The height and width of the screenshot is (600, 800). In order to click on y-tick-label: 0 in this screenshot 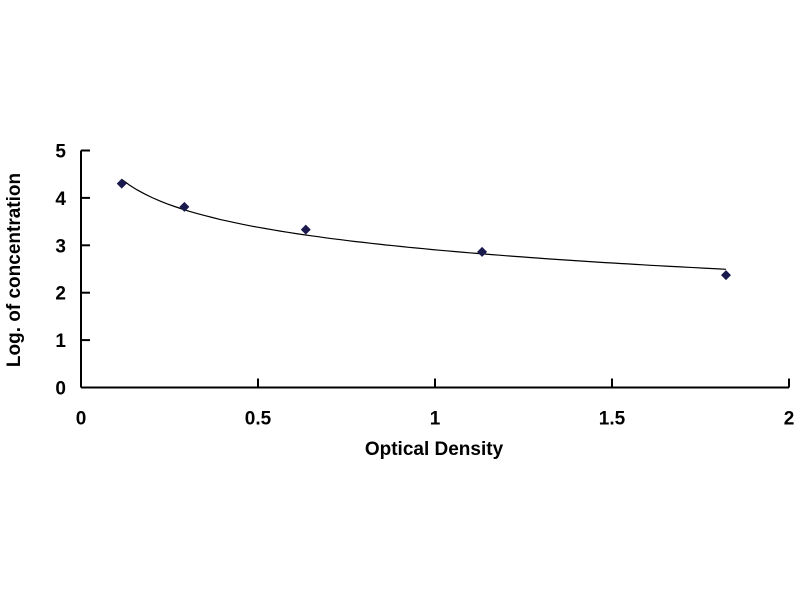, I will do `click(60, 389)`.